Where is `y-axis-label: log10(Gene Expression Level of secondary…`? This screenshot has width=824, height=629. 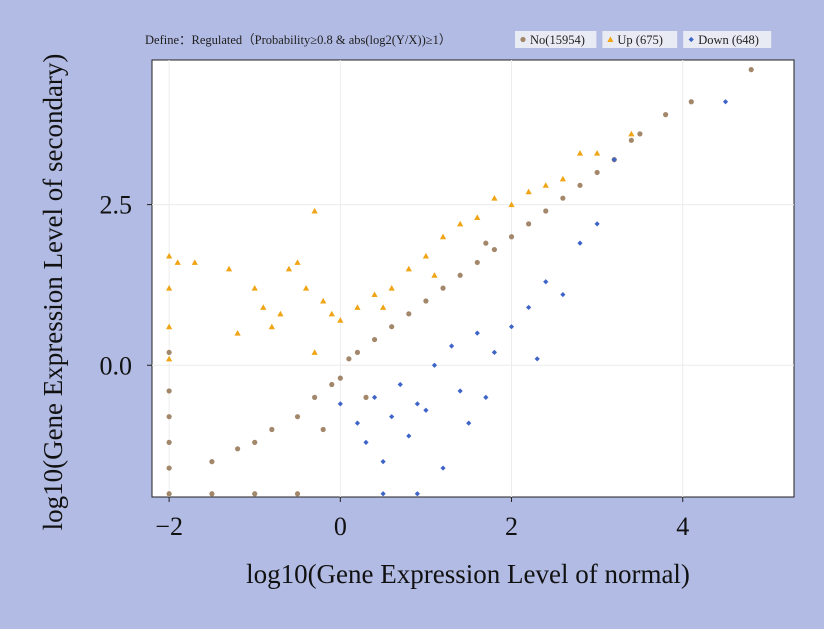 y-axis-label: log10(Gene Expression Level of secondary… is located at coordinates (53, 292).